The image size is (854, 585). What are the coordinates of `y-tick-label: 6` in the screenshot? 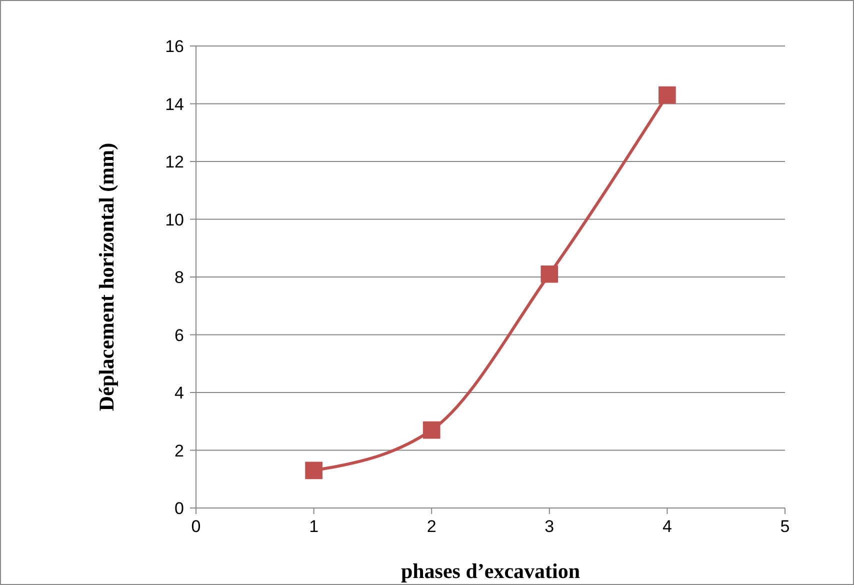 It's located at (179, 335).